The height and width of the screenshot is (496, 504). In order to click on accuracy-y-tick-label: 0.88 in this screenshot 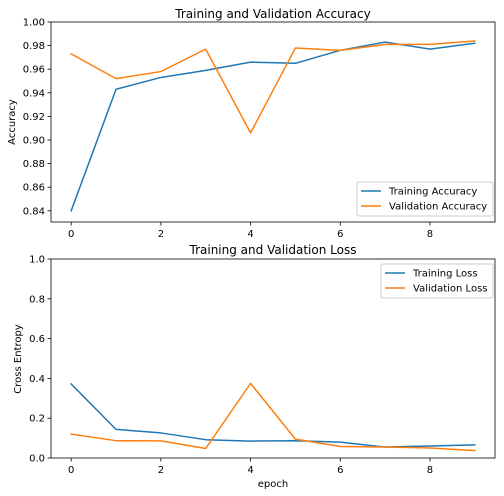, I will do `click(34, 164)`.